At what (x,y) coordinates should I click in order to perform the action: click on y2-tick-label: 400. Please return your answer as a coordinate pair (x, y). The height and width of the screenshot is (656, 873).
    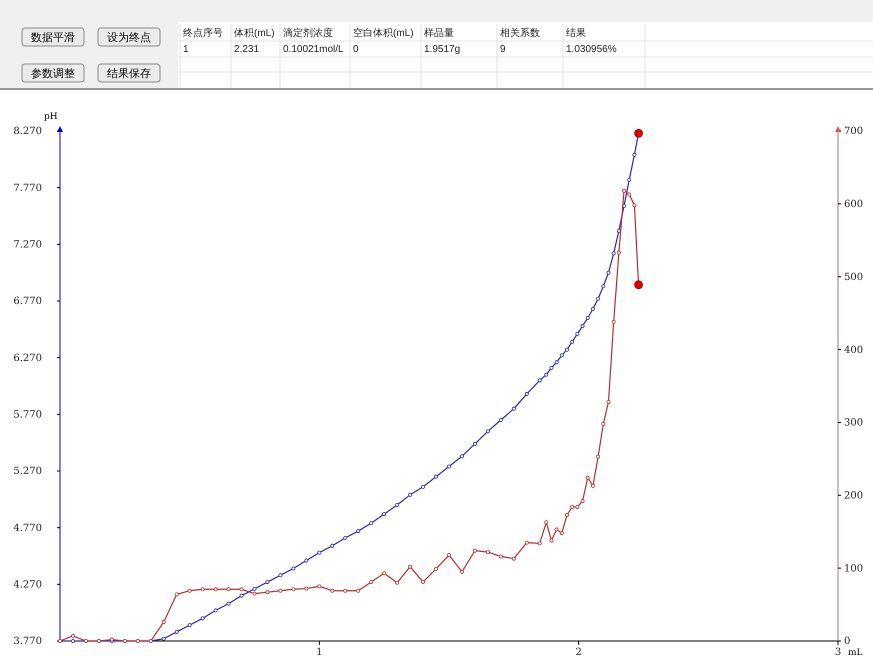
    Looking at the image, I should click on (854, 350).